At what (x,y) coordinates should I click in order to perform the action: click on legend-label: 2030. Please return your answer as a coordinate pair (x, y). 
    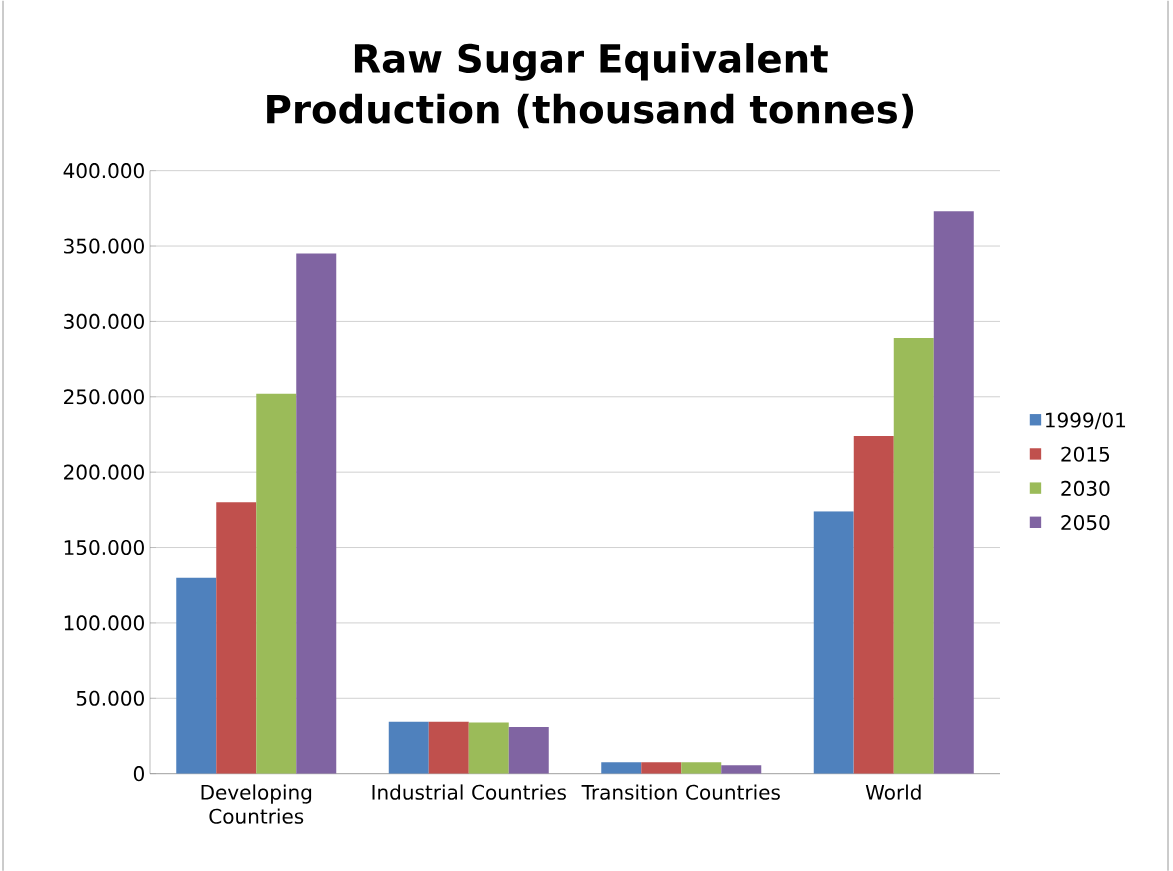
    Looking at the image, I should click on (1085, 488).